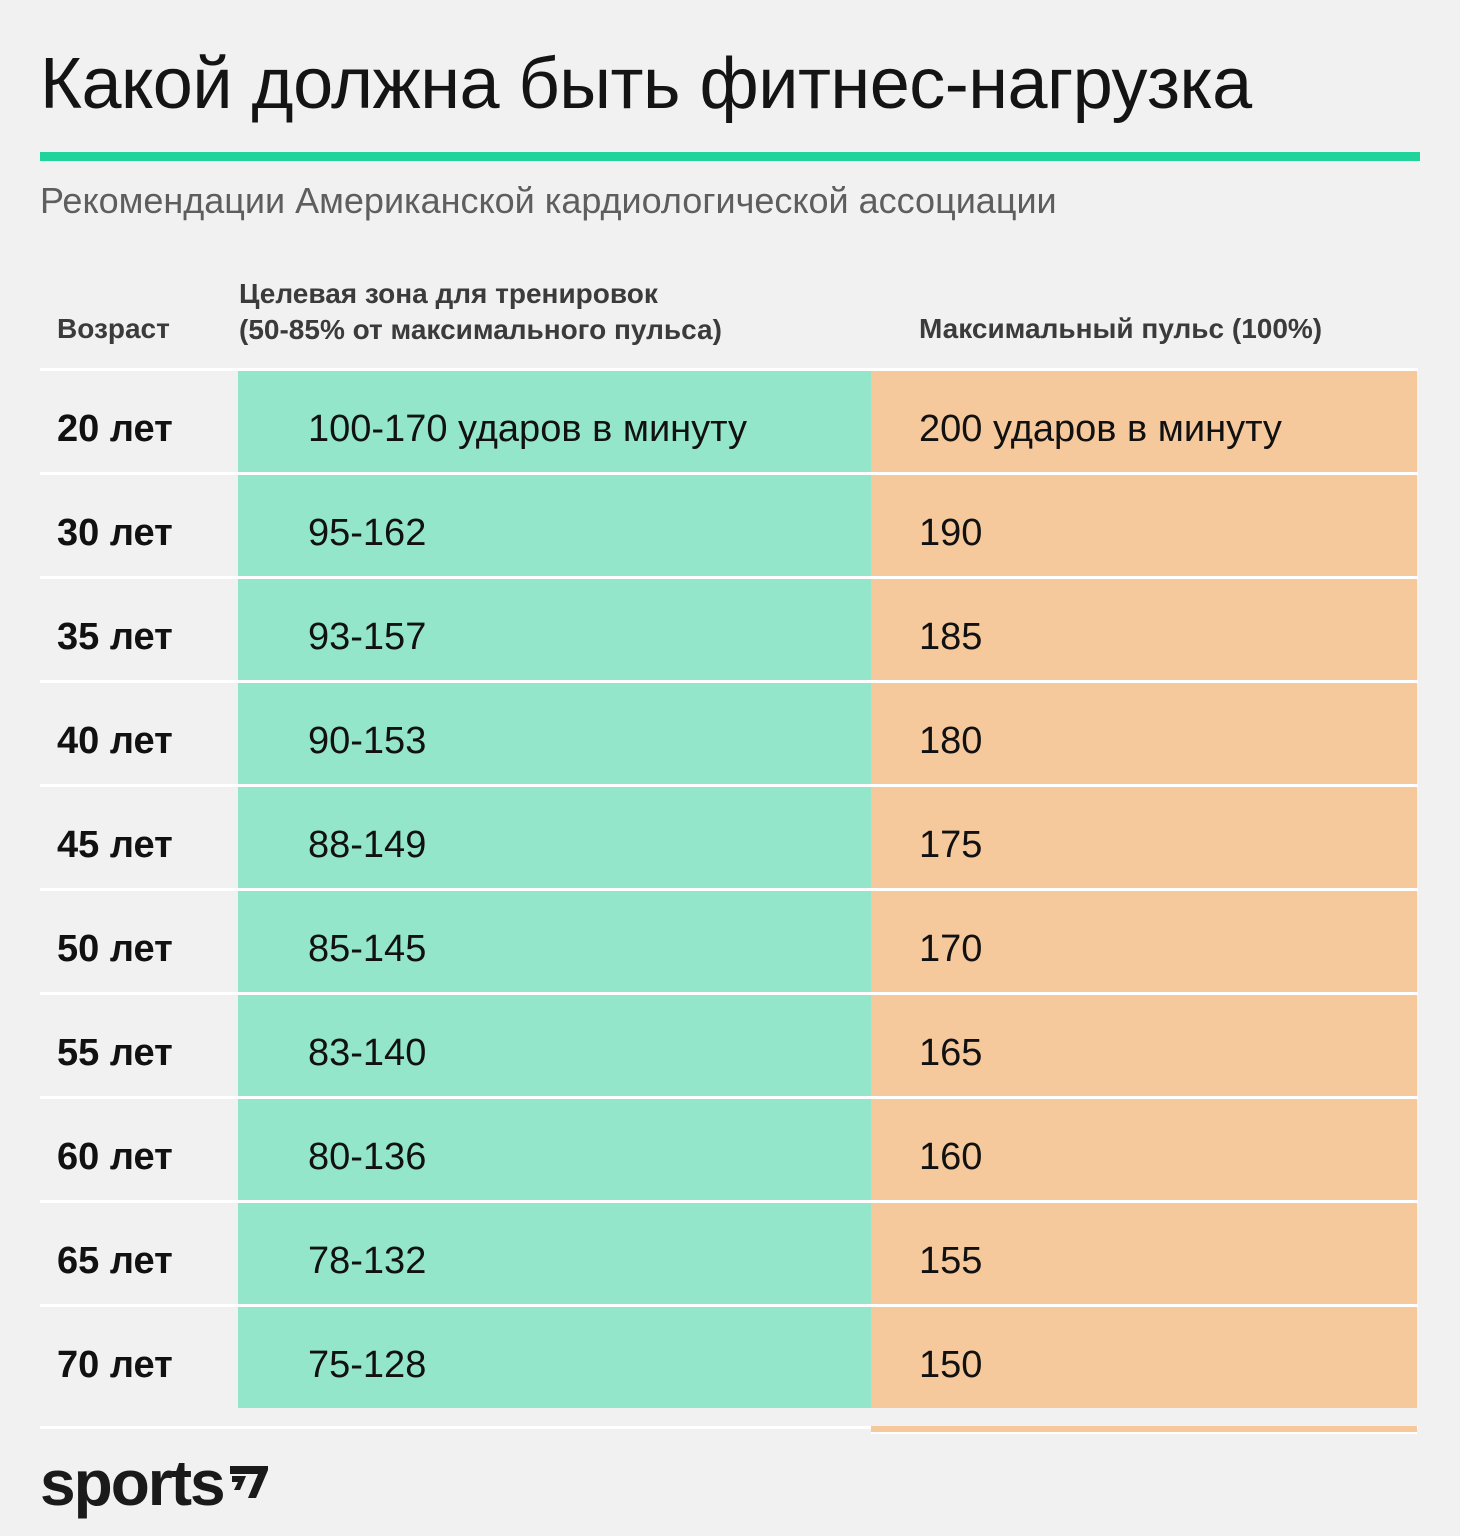 This screenshot has height=1536, width=1460. I want to click on column-header-target-zone-line1: Целевая зона для тренировок, so click(448, 293).